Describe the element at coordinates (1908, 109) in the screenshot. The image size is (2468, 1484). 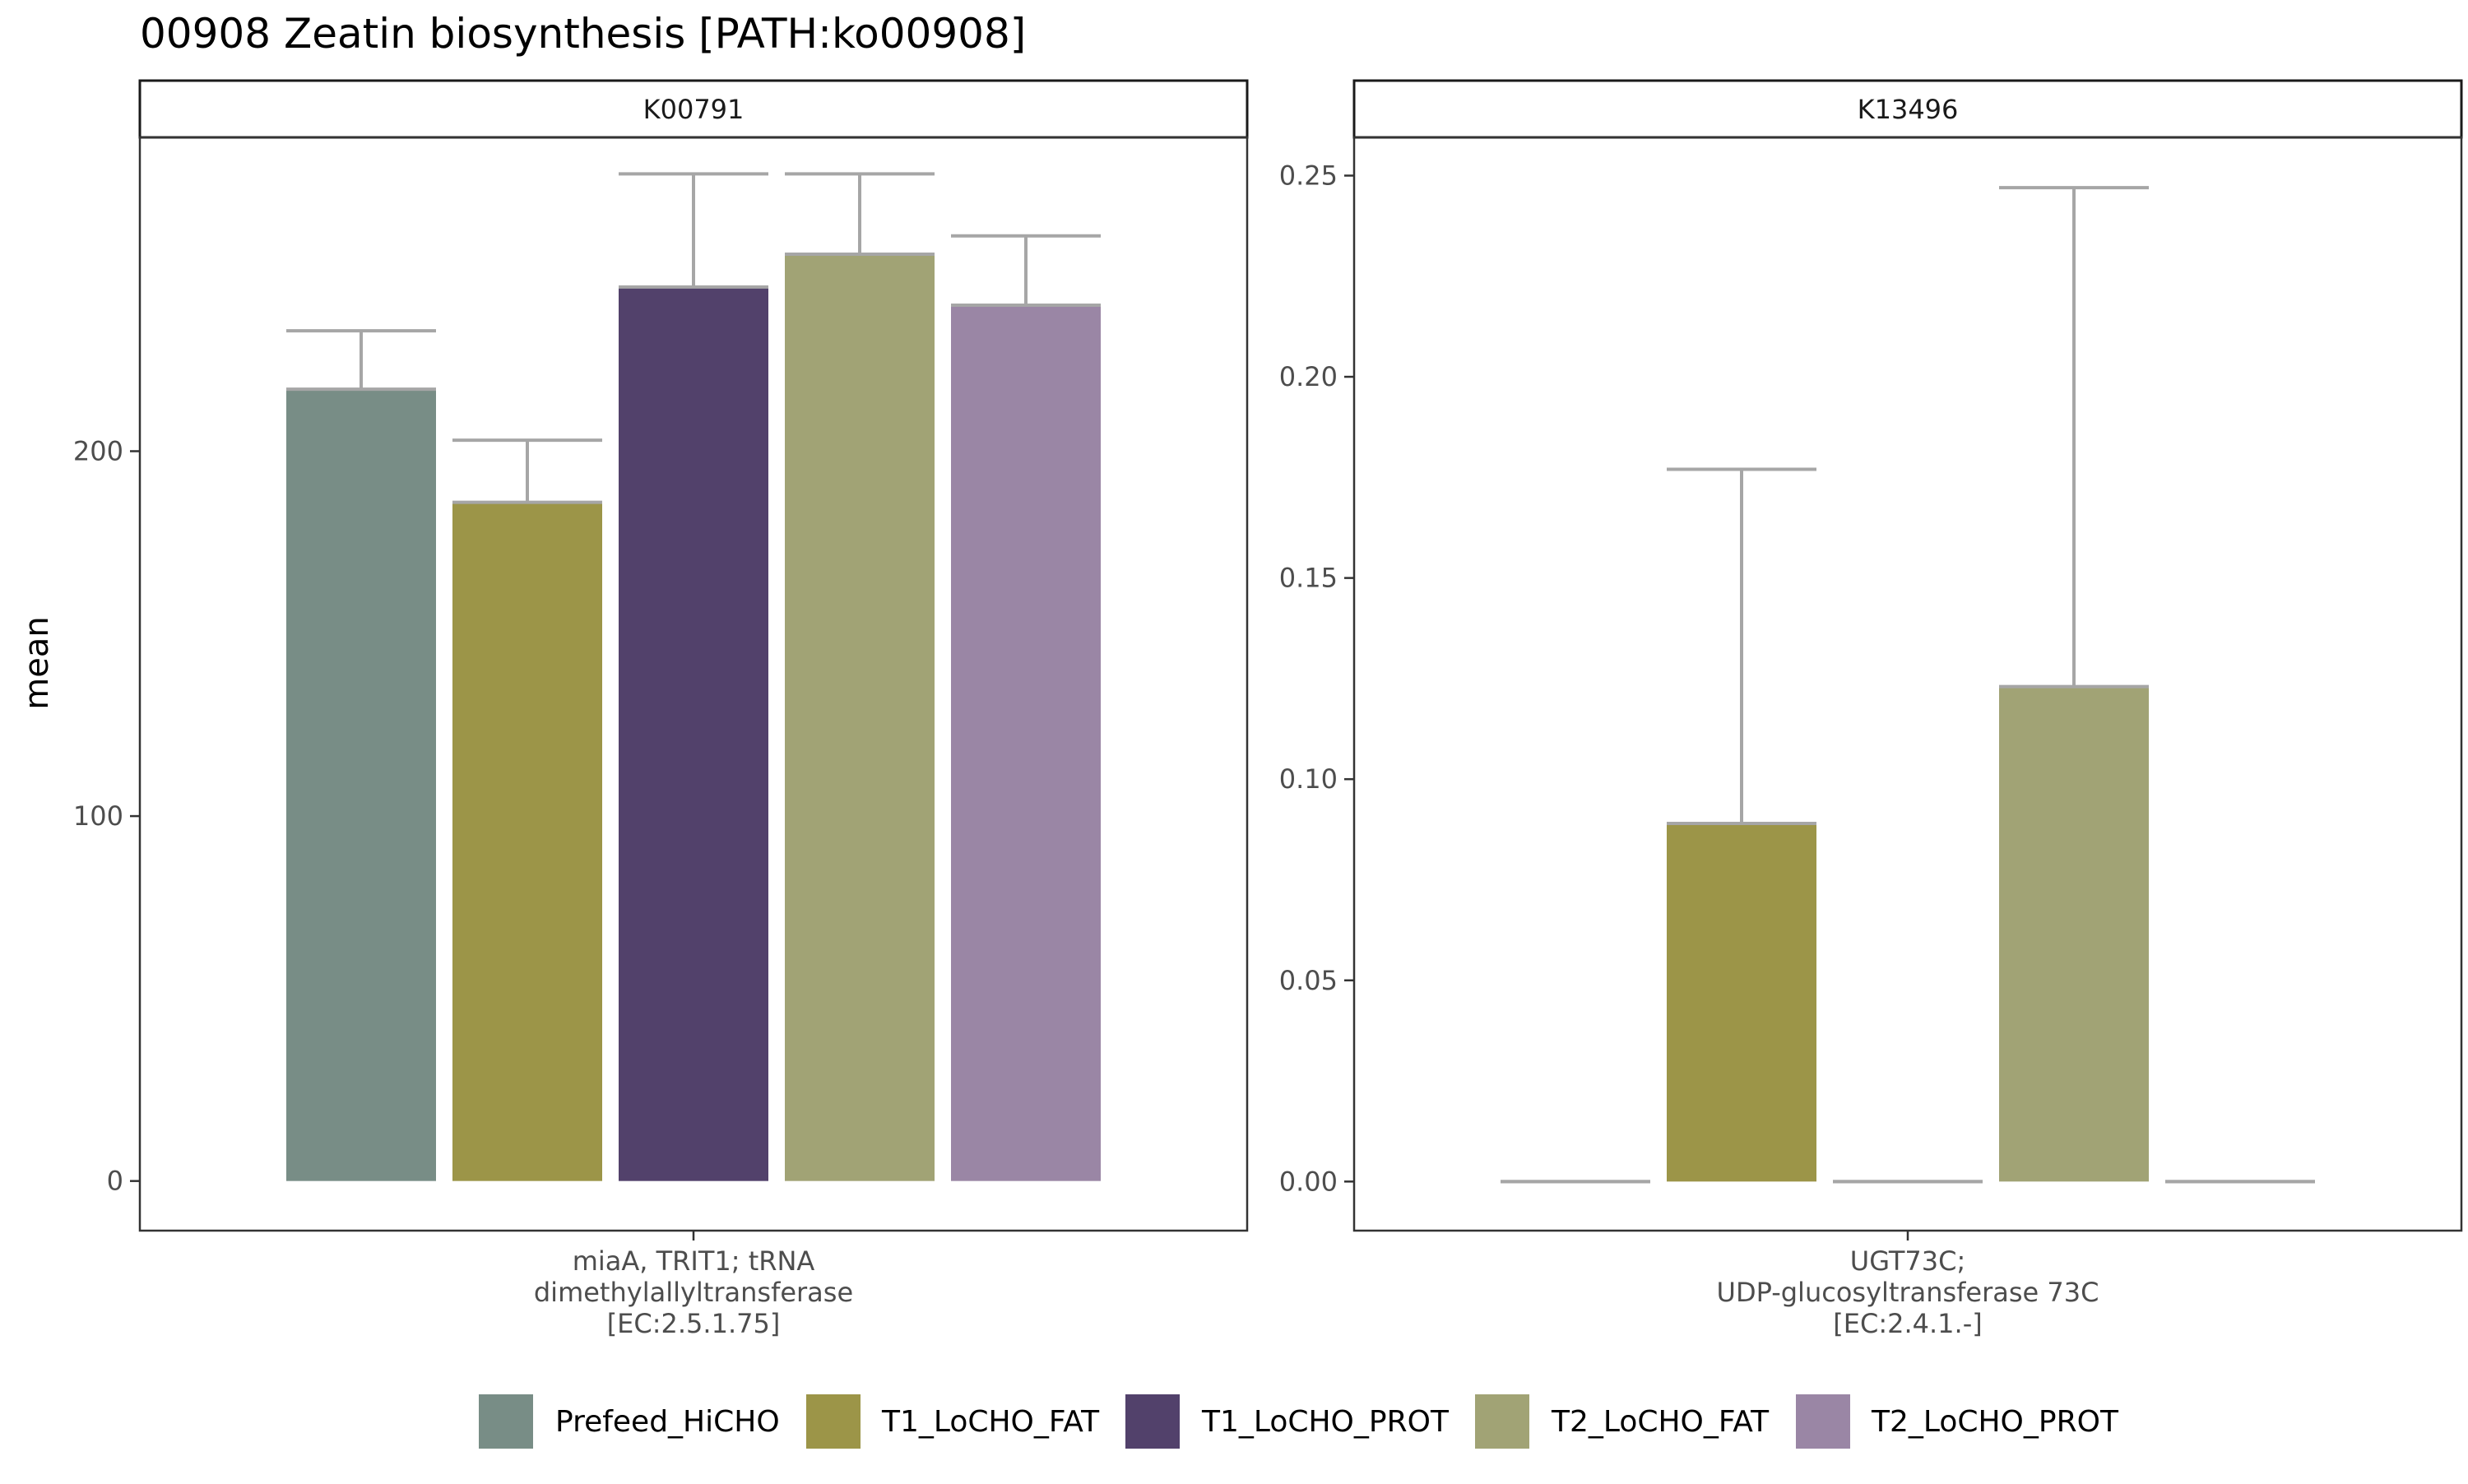
I see `panel-strip-label: K13496` at that location.